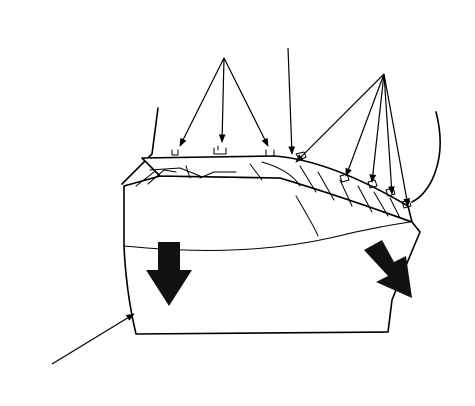 The image size is (475, 406). What do you see at coordinates (426, 157) in the screenshot?
I see `right-body-outline` at bounding box center [426, 157].